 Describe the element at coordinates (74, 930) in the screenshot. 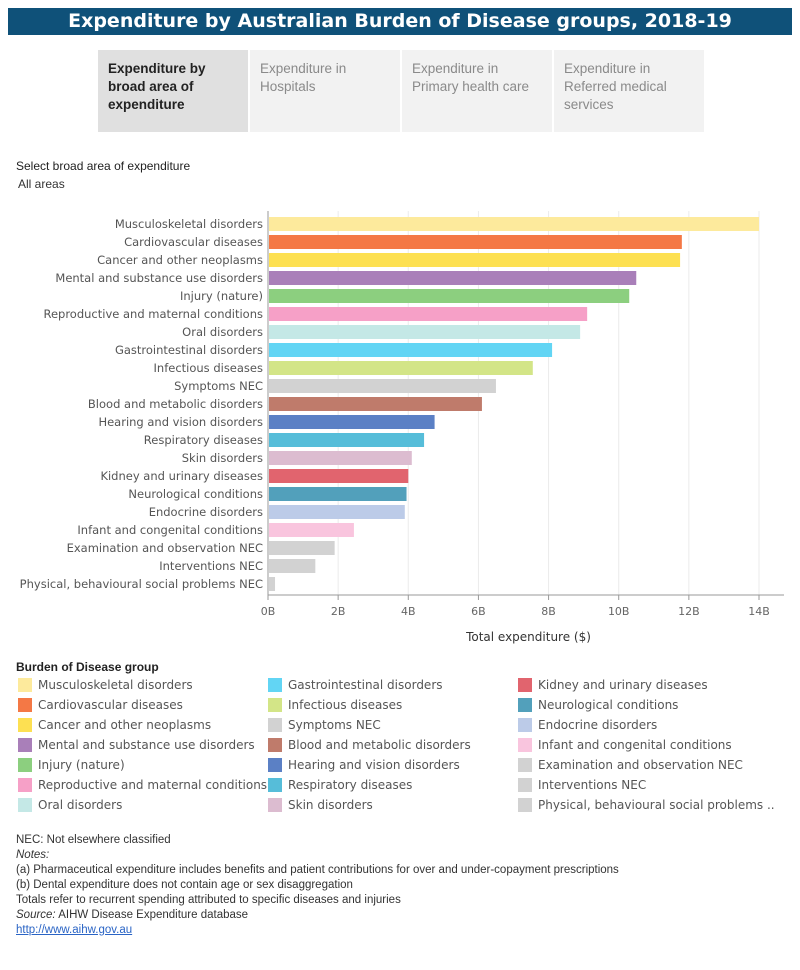

I see `aihw-link: http://www.aihw.gov.au` at that location.